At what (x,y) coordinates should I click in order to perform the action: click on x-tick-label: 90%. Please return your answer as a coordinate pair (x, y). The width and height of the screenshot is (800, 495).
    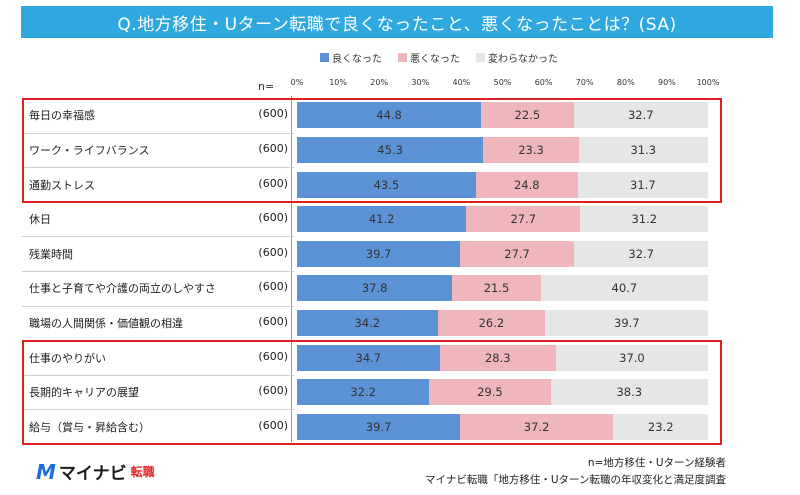
    Looking at the image, I should click on (667, 82).